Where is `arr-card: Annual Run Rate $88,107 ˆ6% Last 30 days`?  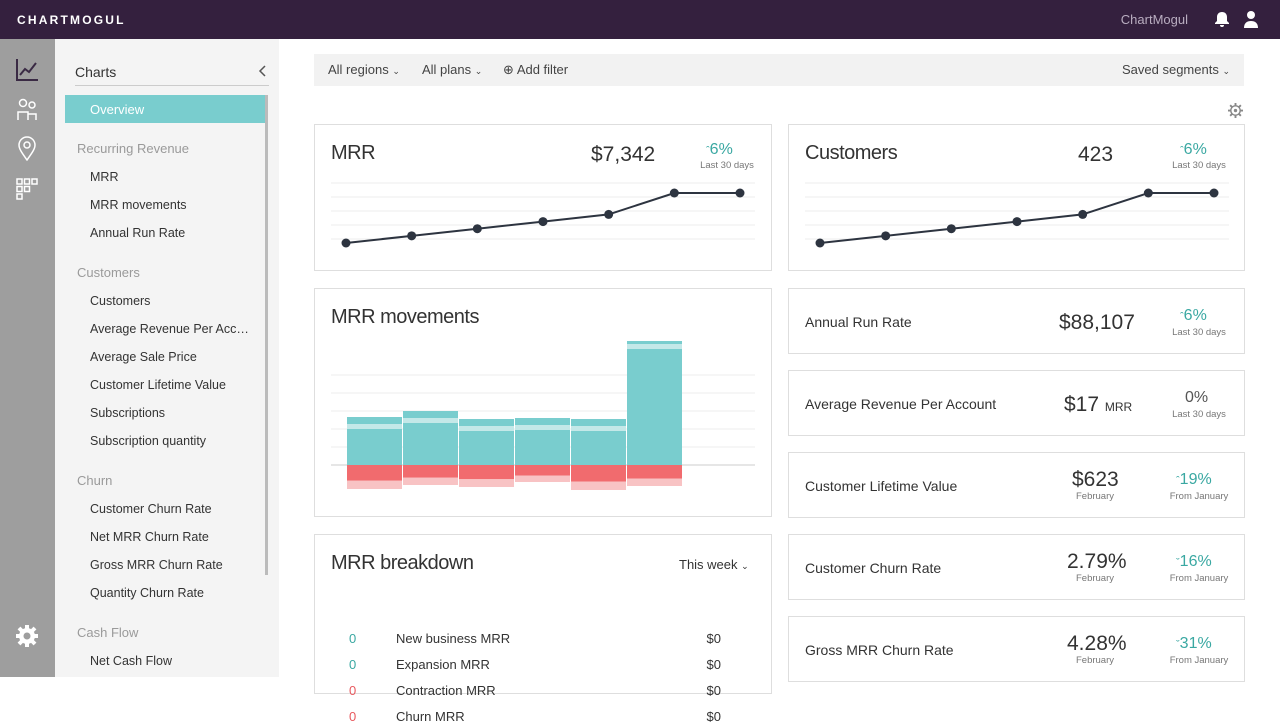 arr-card: Annual Run Rate $88,107 ˆ6% Last 30 days is located at coordinates (1016, 321).